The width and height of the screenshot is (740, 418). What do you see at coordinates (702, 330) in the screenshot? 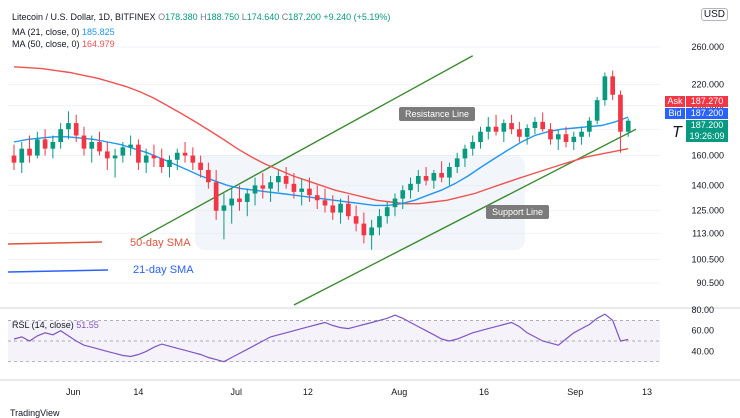
I see `rsi-axis: 80.00 60.00 40.00` at bounding box center [702, 330].